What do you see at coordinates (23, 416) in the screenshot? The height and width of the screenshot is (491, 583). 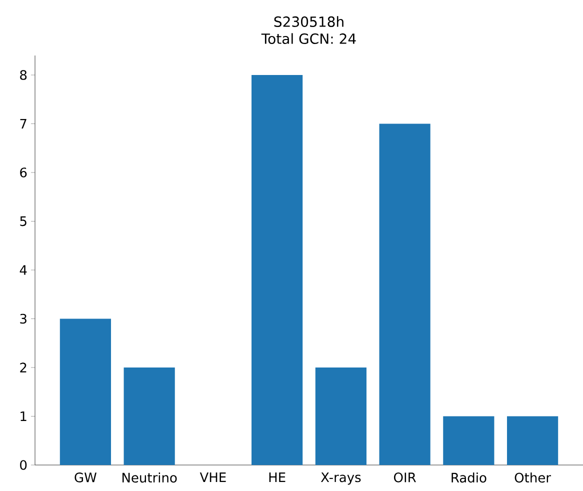 I see `y-tick-label: 1` at bounding box center [23, 416].